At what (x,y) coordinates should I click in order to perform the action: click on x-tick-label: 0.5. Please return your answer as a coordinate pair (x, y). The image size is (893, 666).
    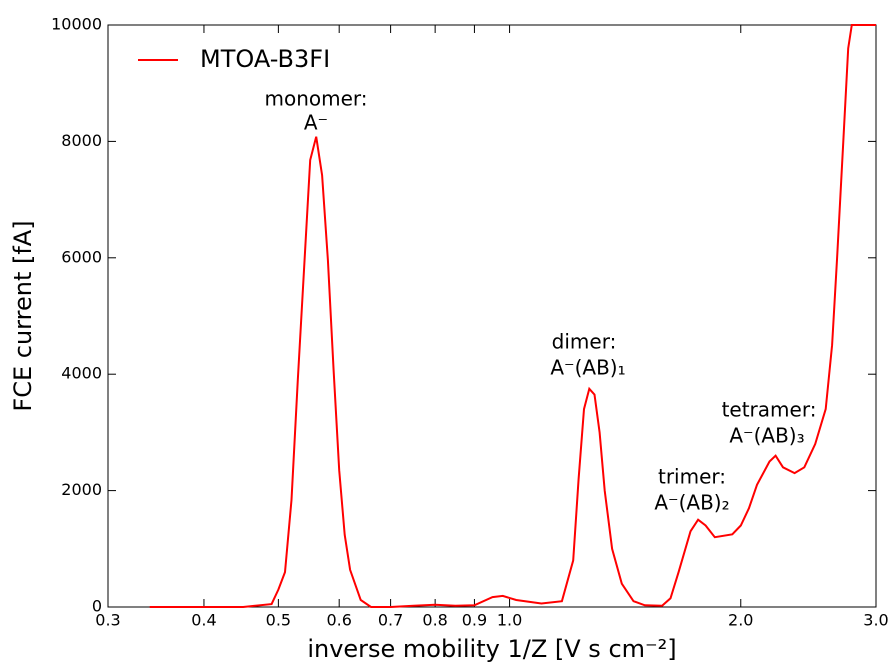
    Looking at the image, I should click on (278, 620).